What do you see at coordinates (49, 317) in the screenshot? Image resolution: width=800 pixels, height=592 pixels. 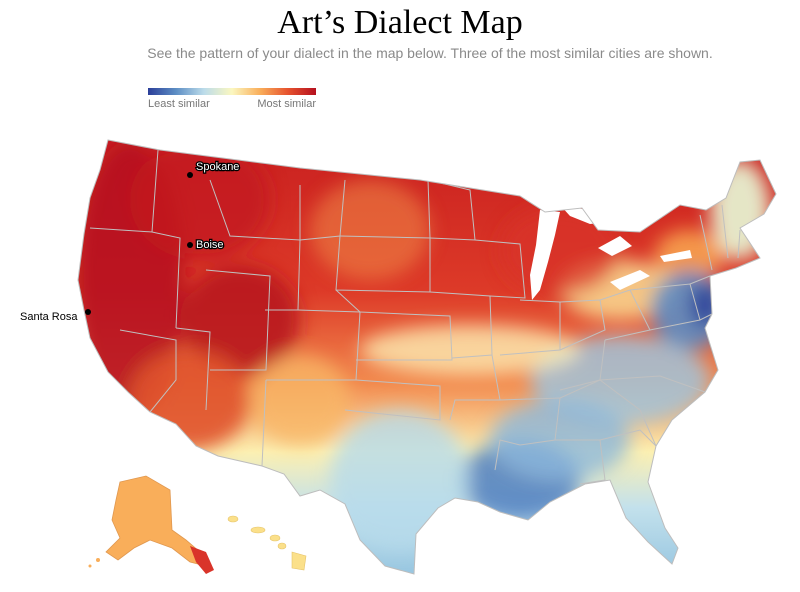 I see `city-label-santa-rosa: Santa Rosa` at bounding box center [49, 317].